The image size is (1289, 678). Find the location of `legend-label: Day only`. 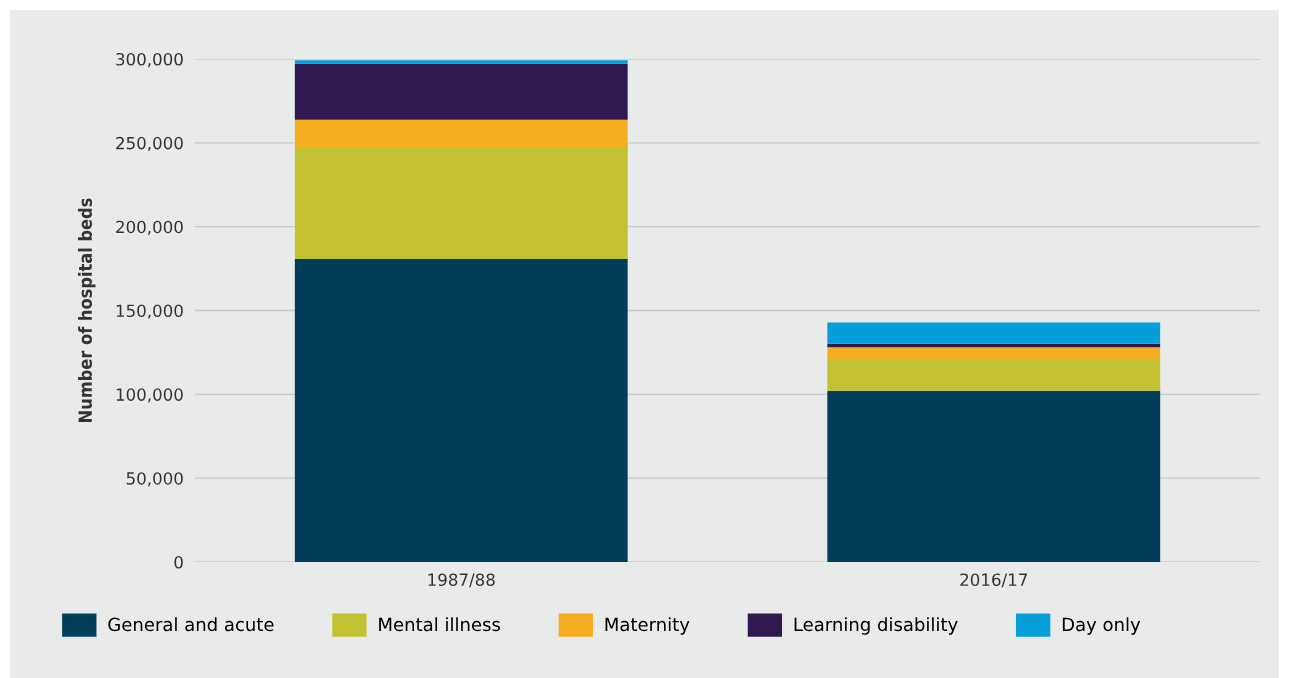

legend-label: Day only is located at coordinates (1101, 626).